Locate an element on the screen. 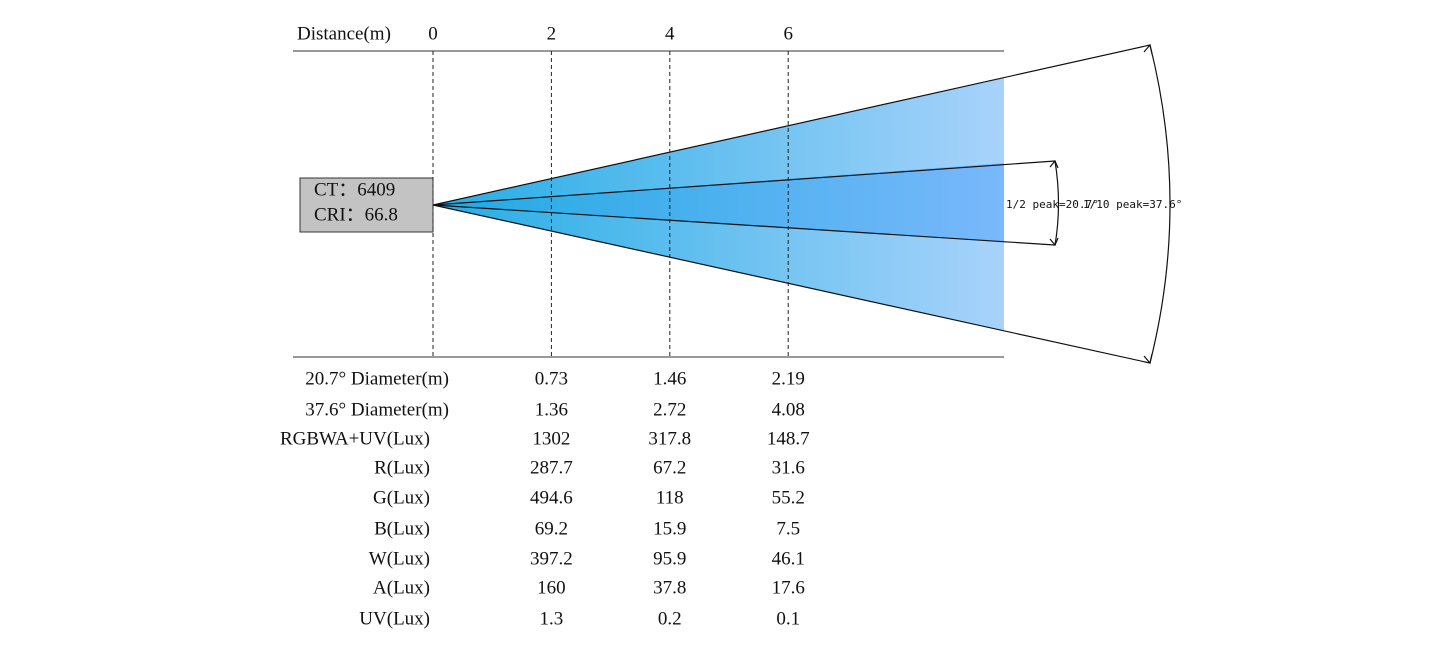 This screenshot has width=1440, height=650. cell-value: 69.2 is located at coordinates (551, 528).